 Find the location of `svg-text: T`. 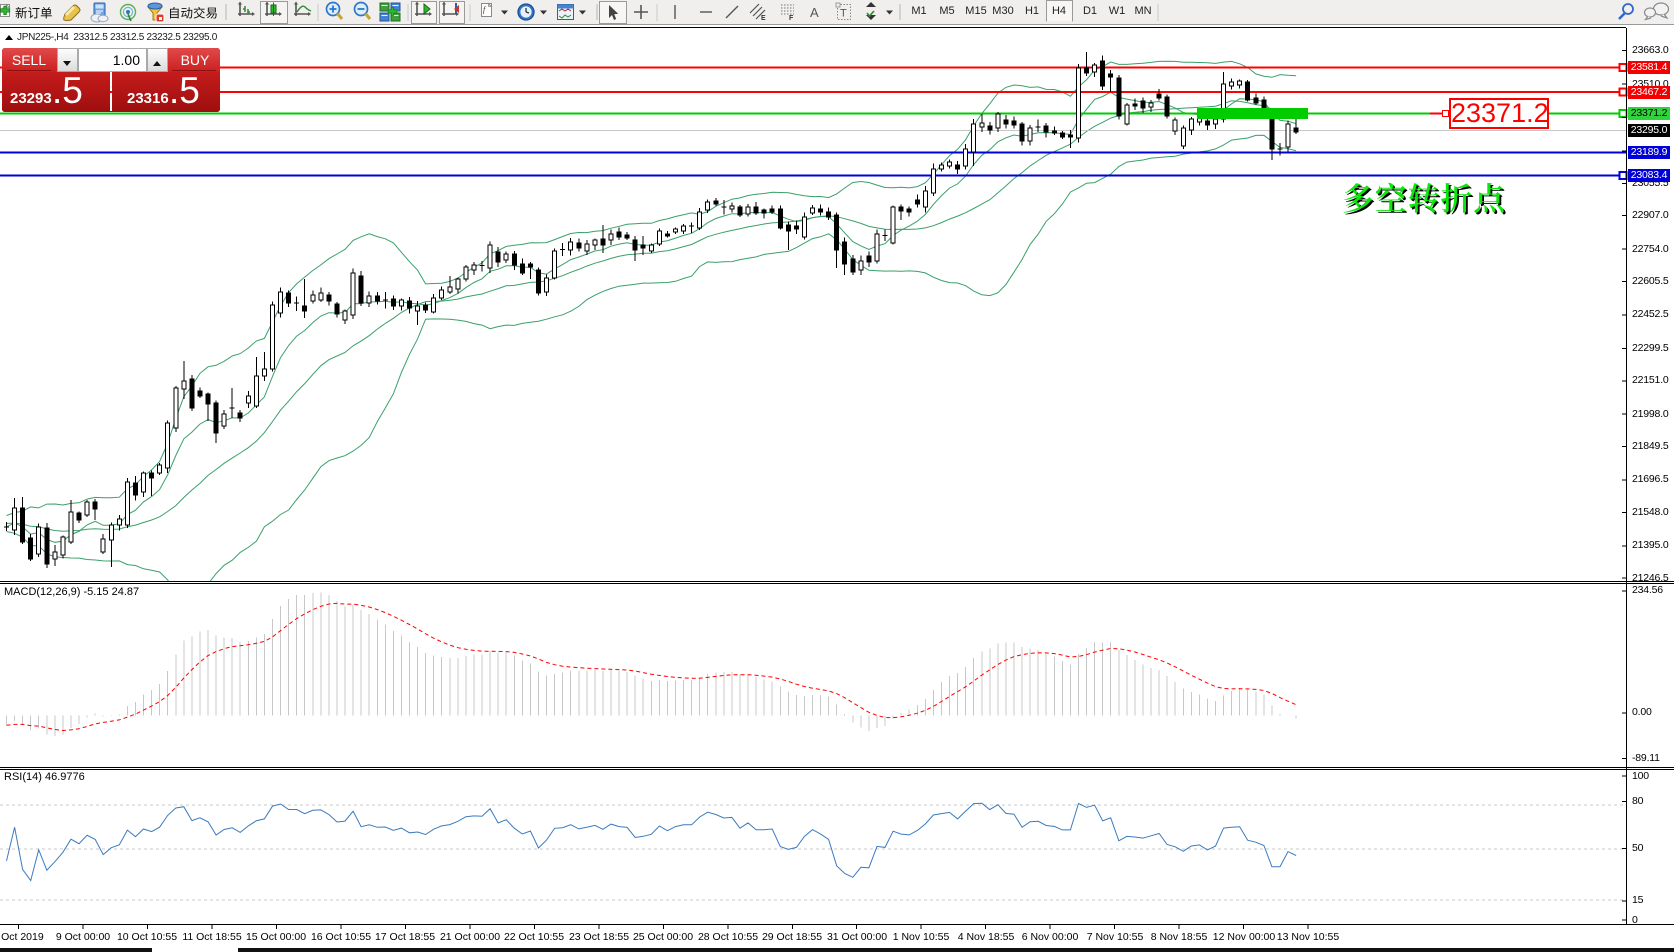

svg-text: T is located at coordinates (843, 14).